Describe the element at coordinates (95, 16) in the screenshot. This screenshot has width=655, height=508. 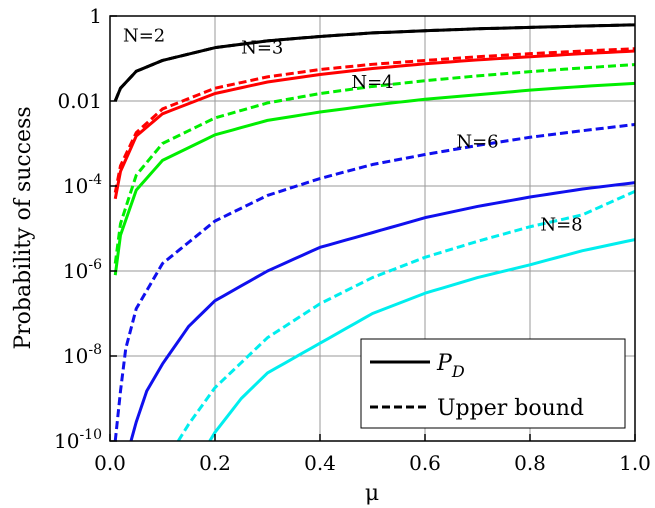
I see `y-tick-label: 1` at that location.